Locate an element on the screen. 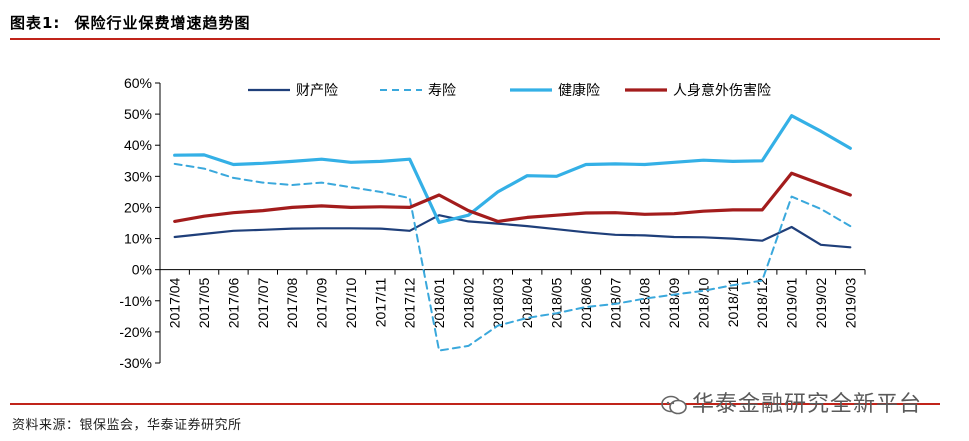  x-tick-label: 2017/05 is located at coordinates (204, 302).